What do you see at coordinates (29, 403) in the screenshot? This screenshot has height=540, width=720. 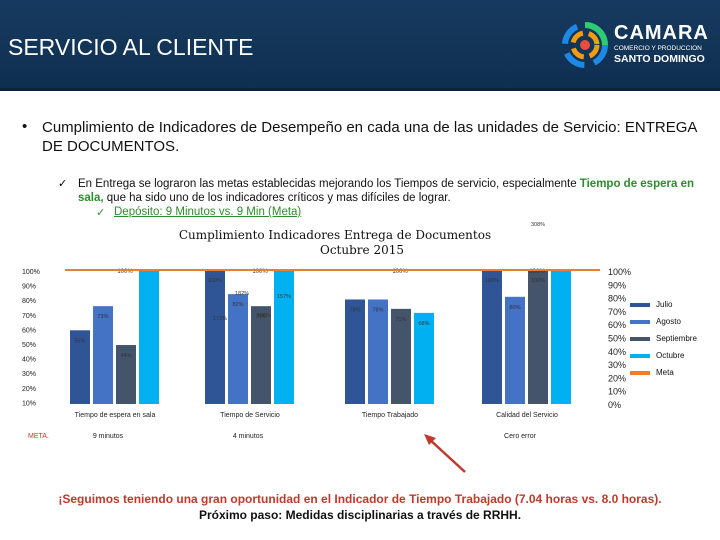 I see `y-tick-left-label: 10%` at bounding box center [29, 403].